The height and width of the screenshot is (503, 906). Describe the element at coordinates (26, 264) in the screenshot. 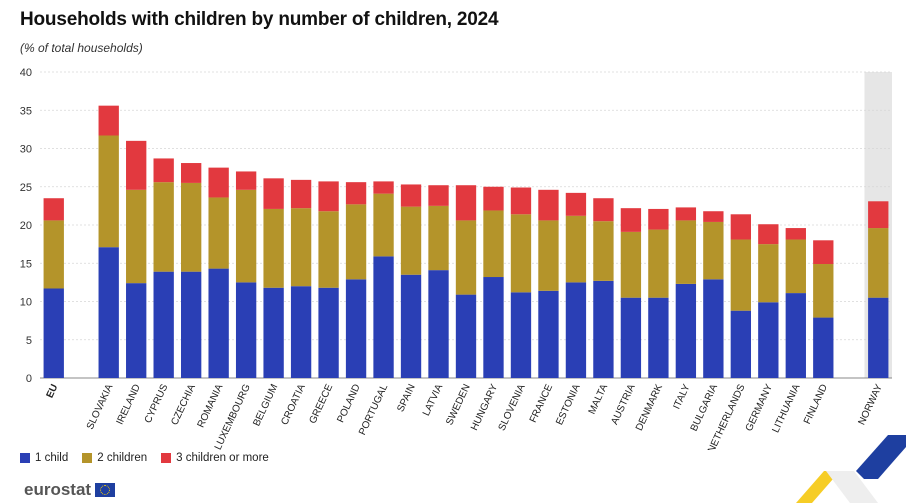

I see `y-tick-label: 15` at that location.